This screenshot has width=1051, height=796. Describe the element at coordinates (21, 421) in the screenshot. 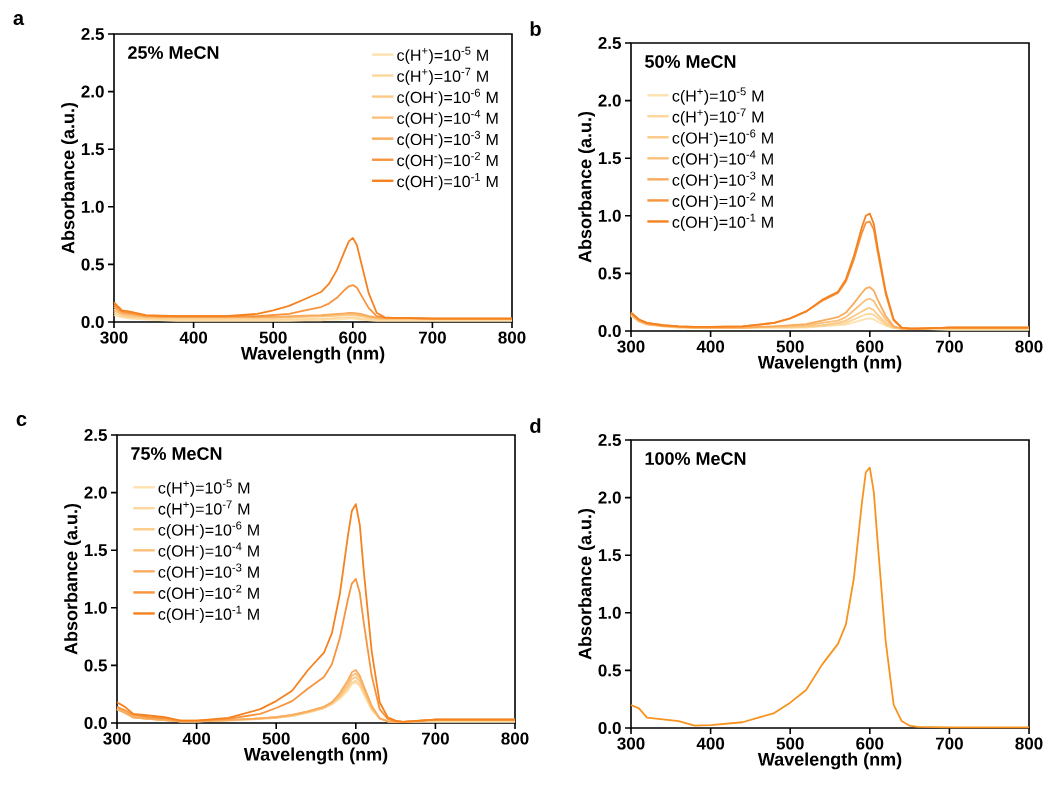

I see `text: c` at that location.